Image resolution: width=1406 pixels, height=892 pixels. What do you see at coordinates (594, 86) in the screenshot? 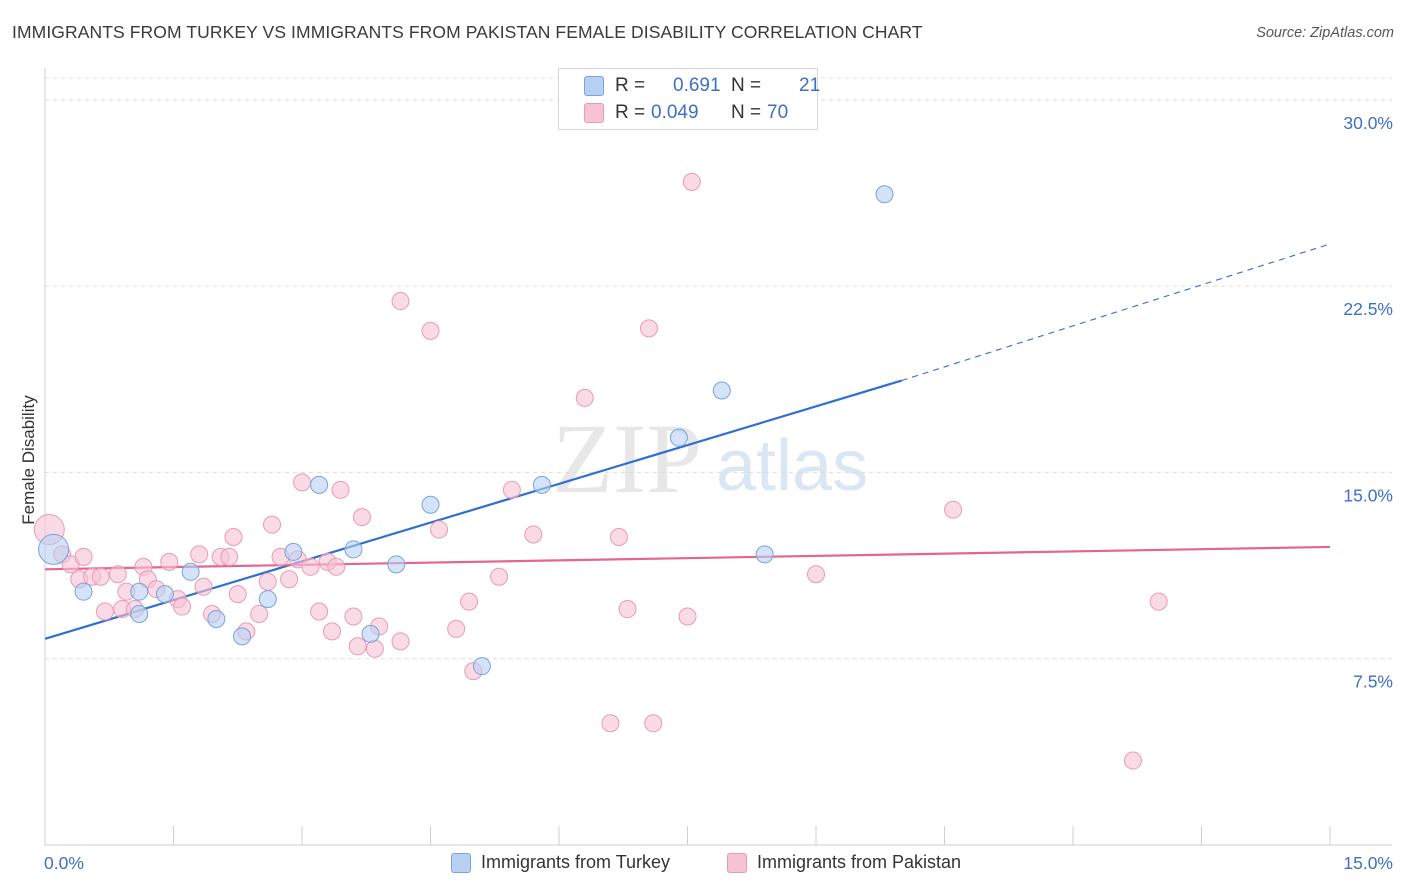
I see `turkey-swatch` at bounding box center [594, 86].